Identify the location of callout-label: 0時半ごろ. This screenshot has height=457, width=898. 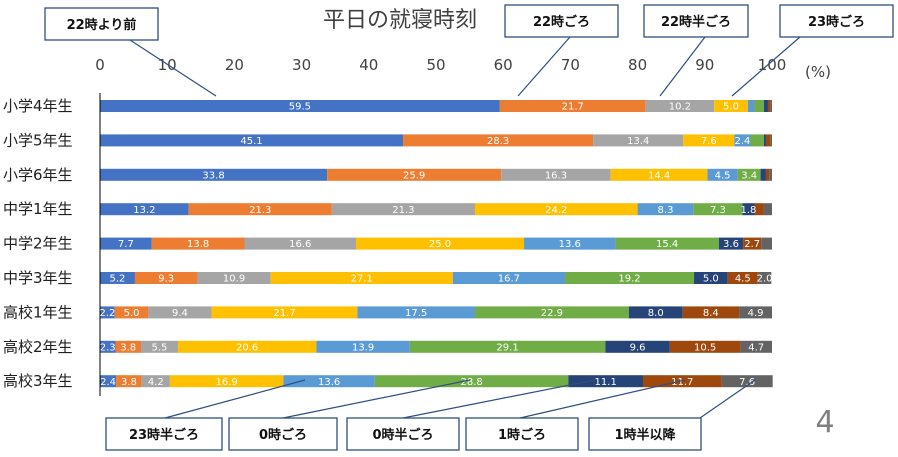
(402, 435).